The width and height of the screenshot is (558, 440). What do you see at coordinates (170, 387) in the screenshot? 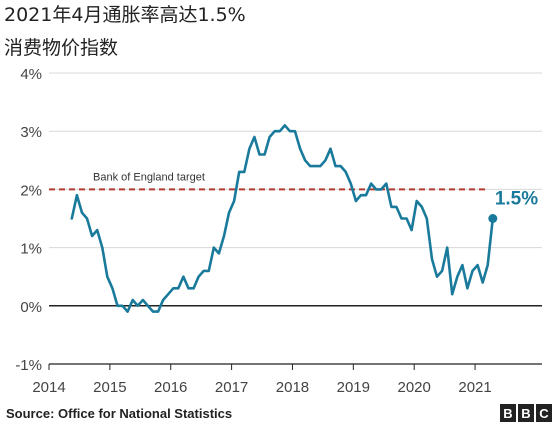
I see `x-tick-label: 2016` at bounding box center [170, 387].